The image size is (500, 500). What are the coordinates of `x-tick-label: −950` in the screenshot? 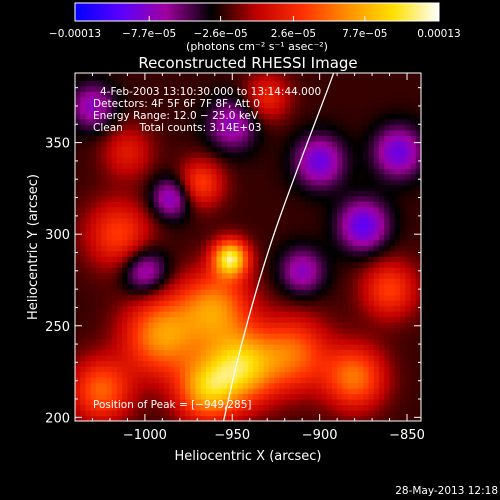 It's located at (232, 435).